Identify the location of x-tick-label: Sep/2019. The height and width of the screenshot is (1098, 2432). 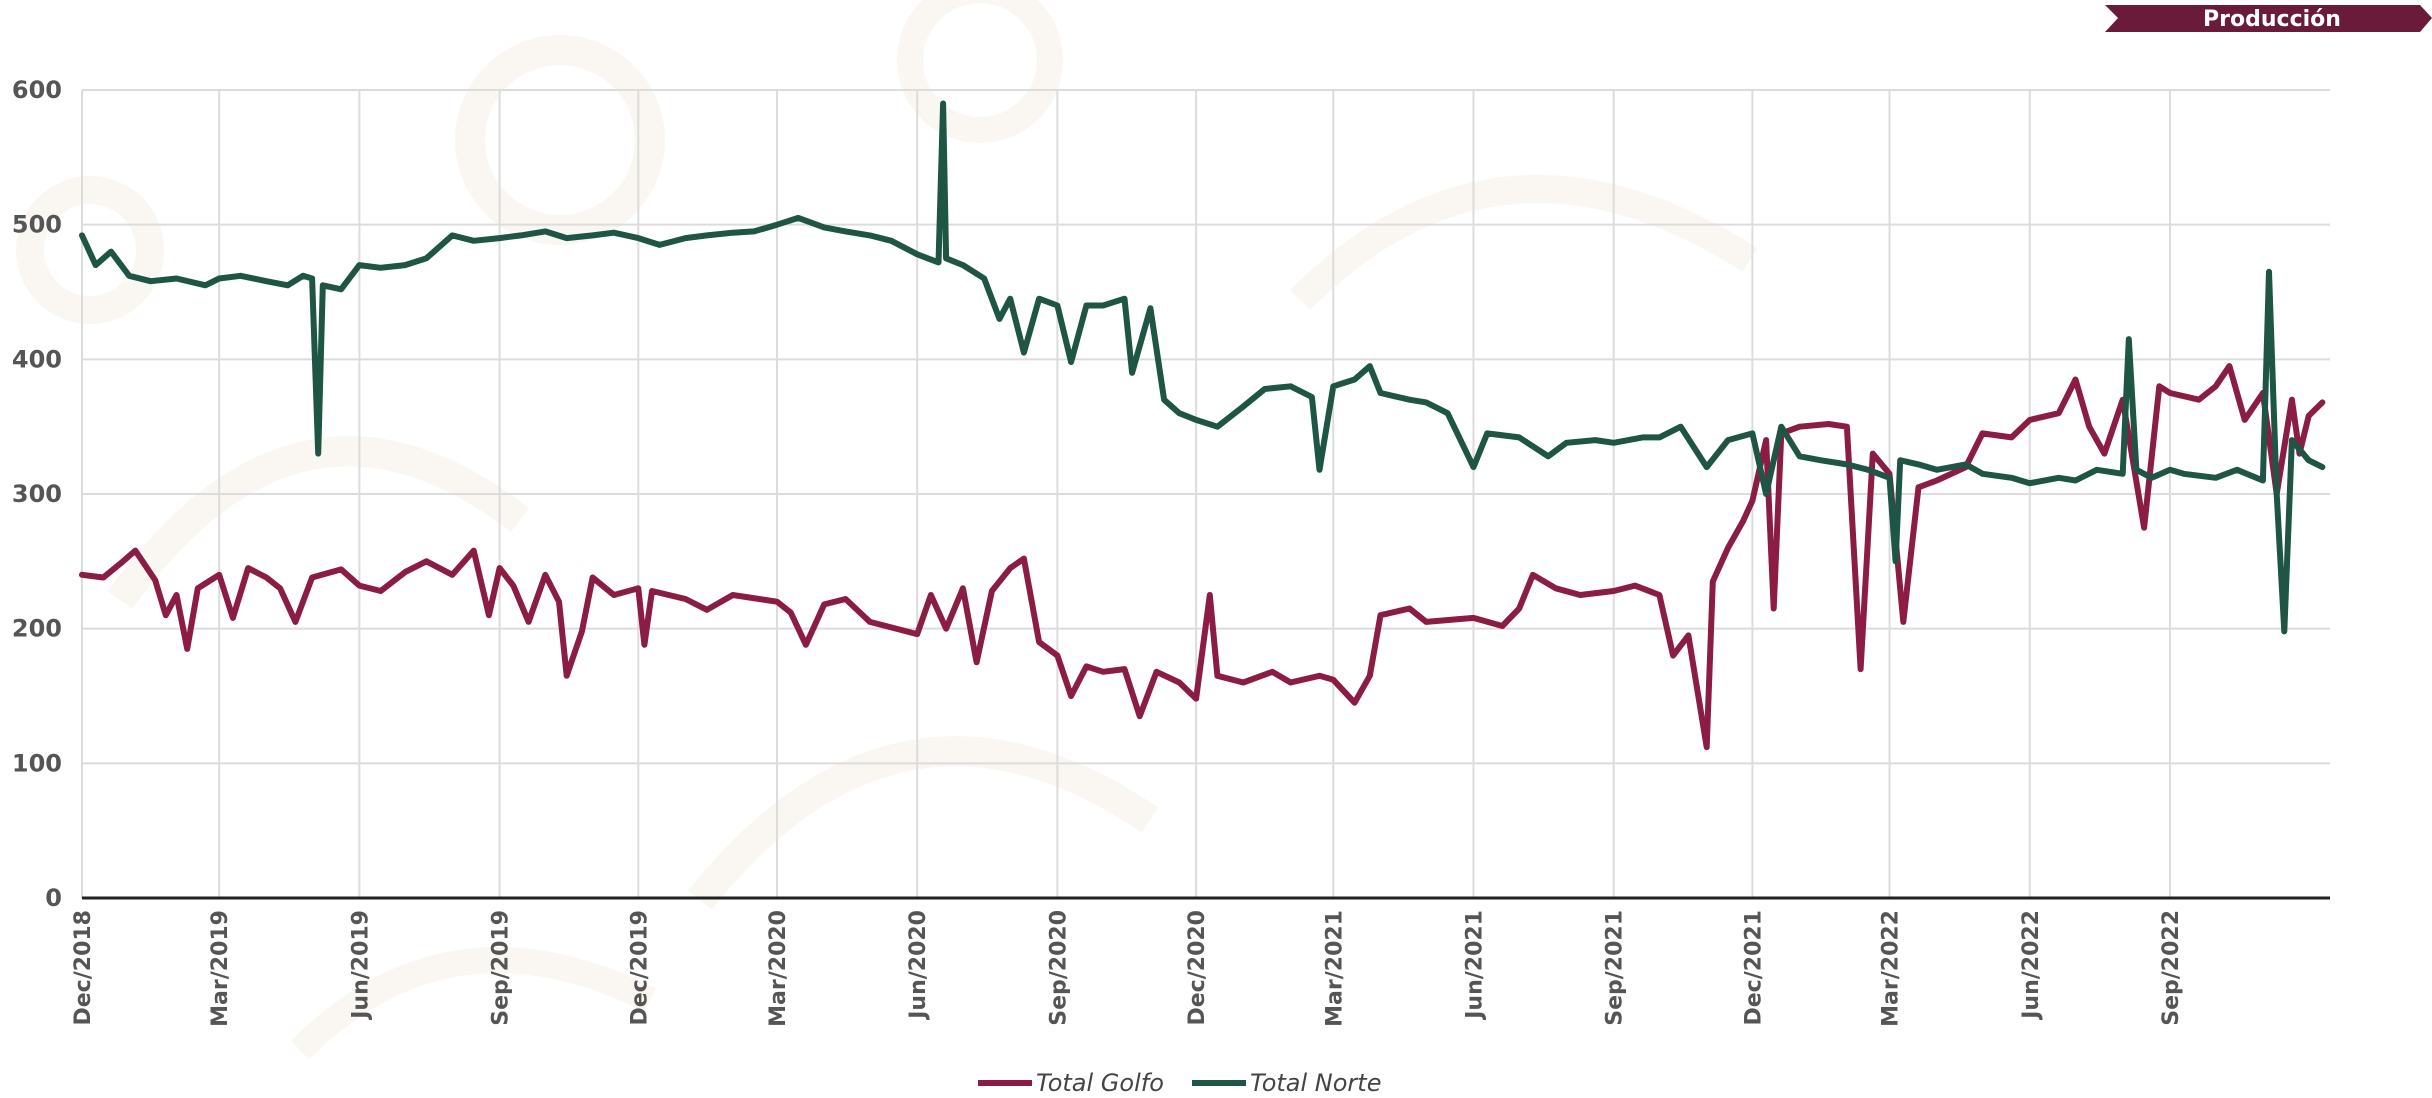
(501, 968).